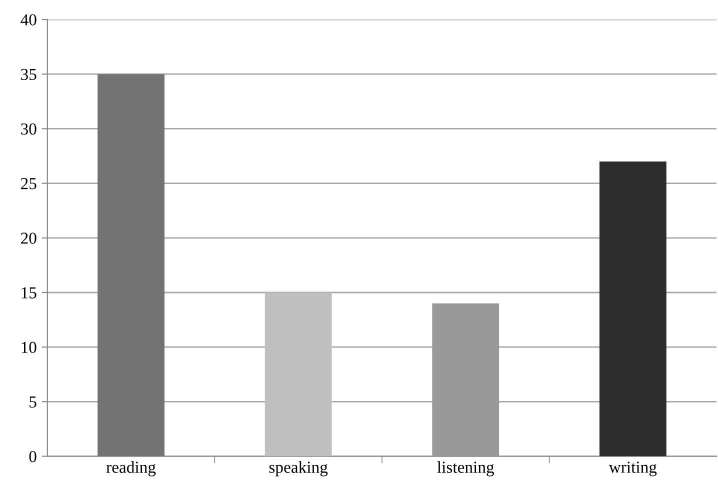 This screenshot has width=718, height=488. I want to click on y-tick-label: 15, so click(29, 292).